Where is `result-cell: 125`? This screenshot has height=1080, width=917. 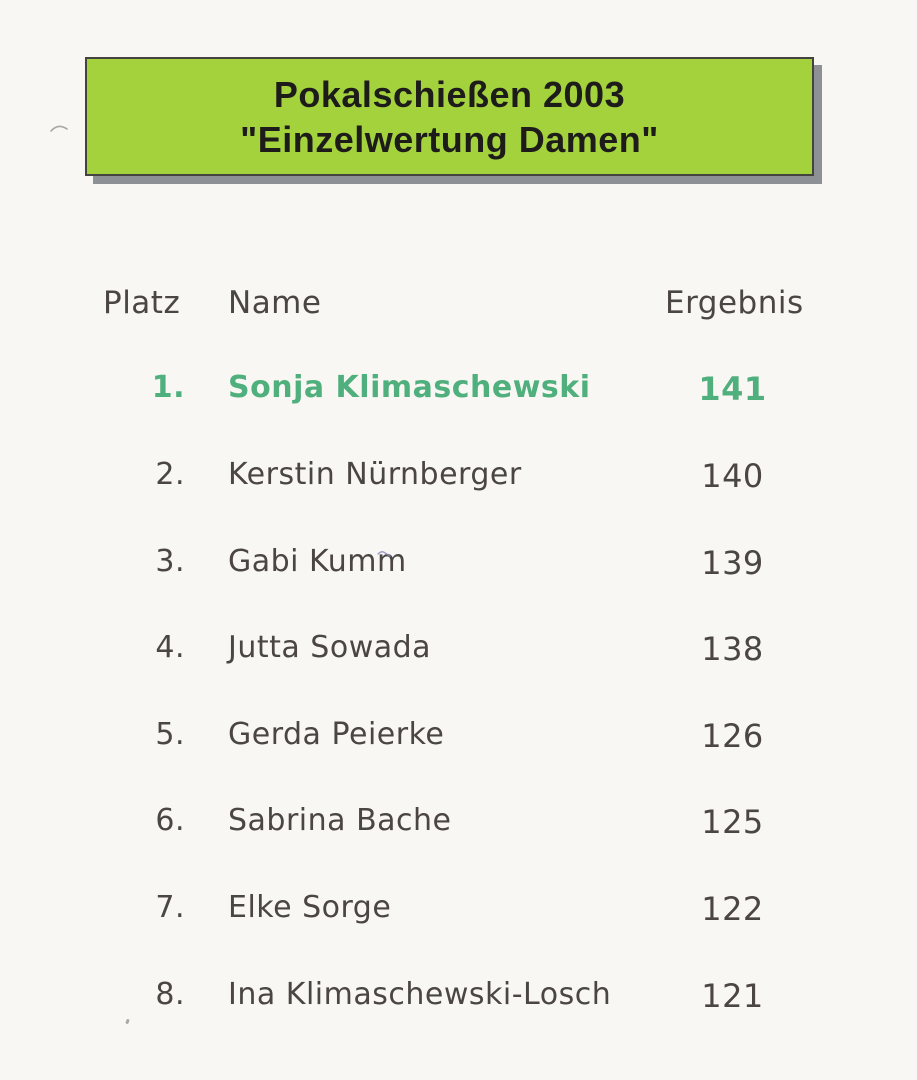 result-cell: 125 is located at coordinates (732, 822).